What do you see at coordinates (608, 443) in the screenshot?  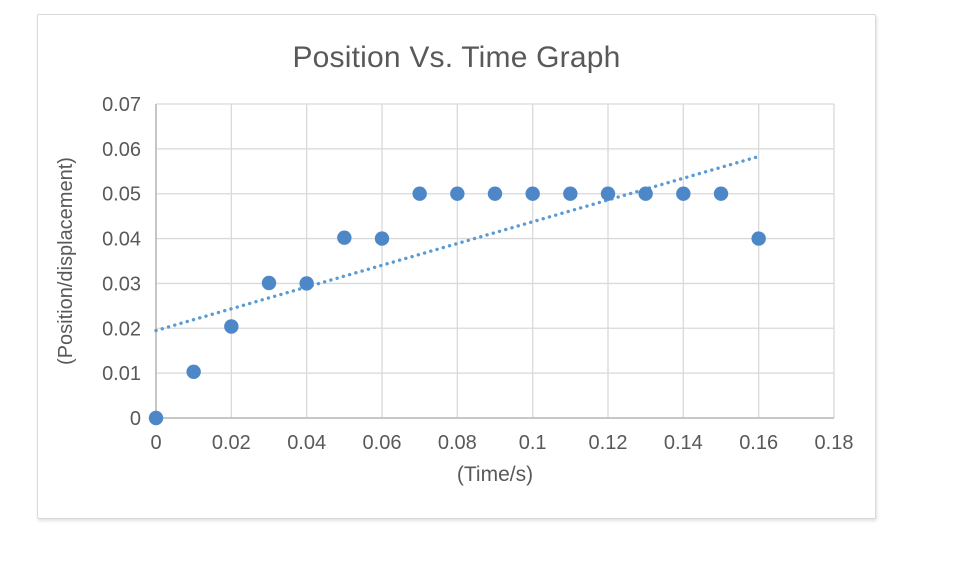 I see `x-tick-label: 0.12` at bounding box center [608, 443].